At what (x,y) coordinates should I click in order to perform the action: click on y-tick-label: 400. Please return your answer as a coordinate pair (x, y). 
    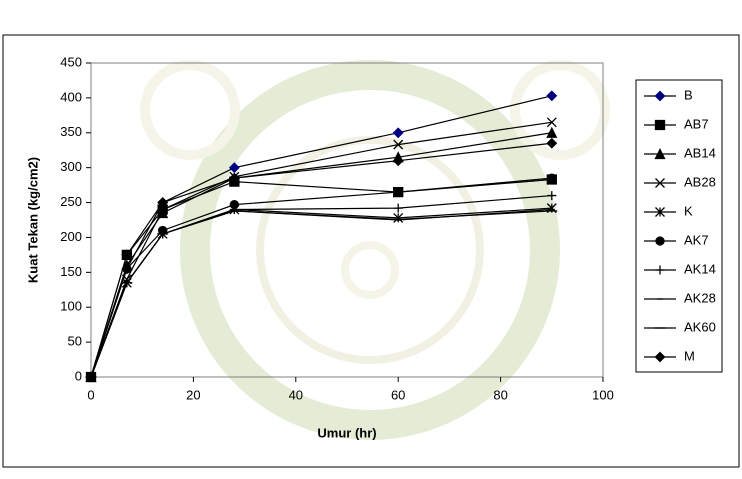
    Looking at the image, I should click on (71, 96).